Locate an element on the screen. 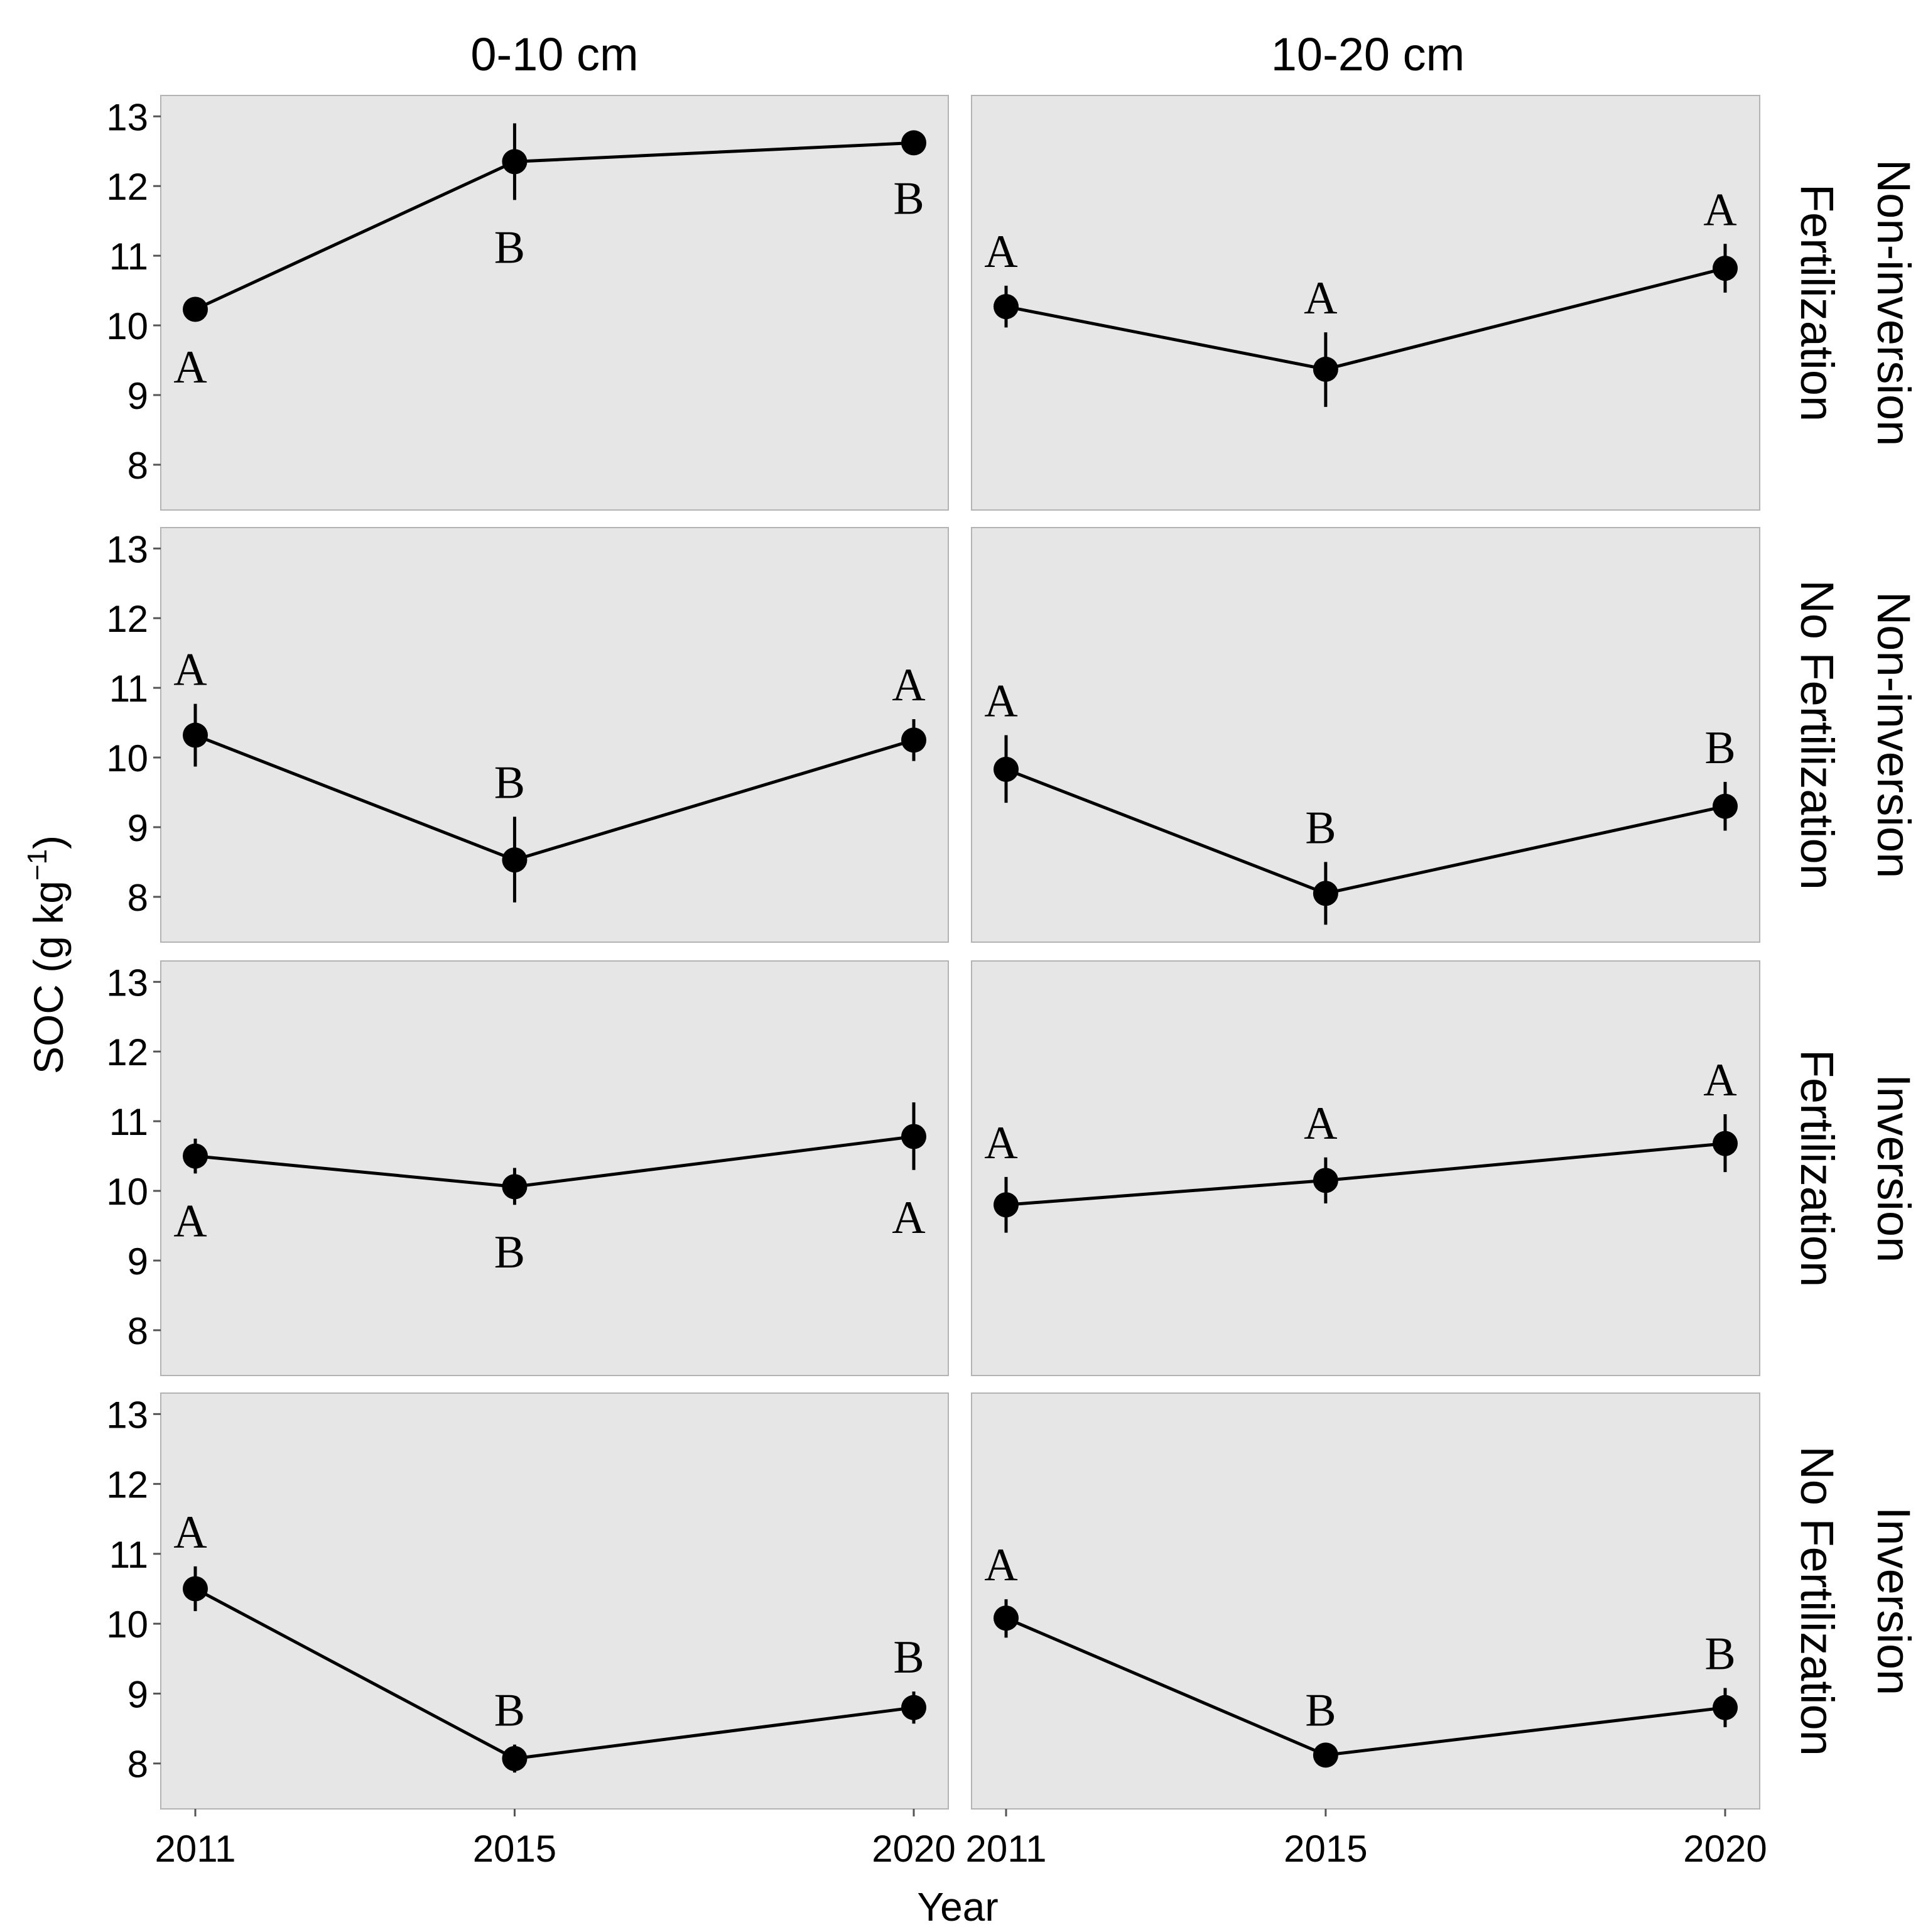 The width and height of the screenshot is (1928, 1932). panel-3-0: A B B is located at coordinates (554, 1601).